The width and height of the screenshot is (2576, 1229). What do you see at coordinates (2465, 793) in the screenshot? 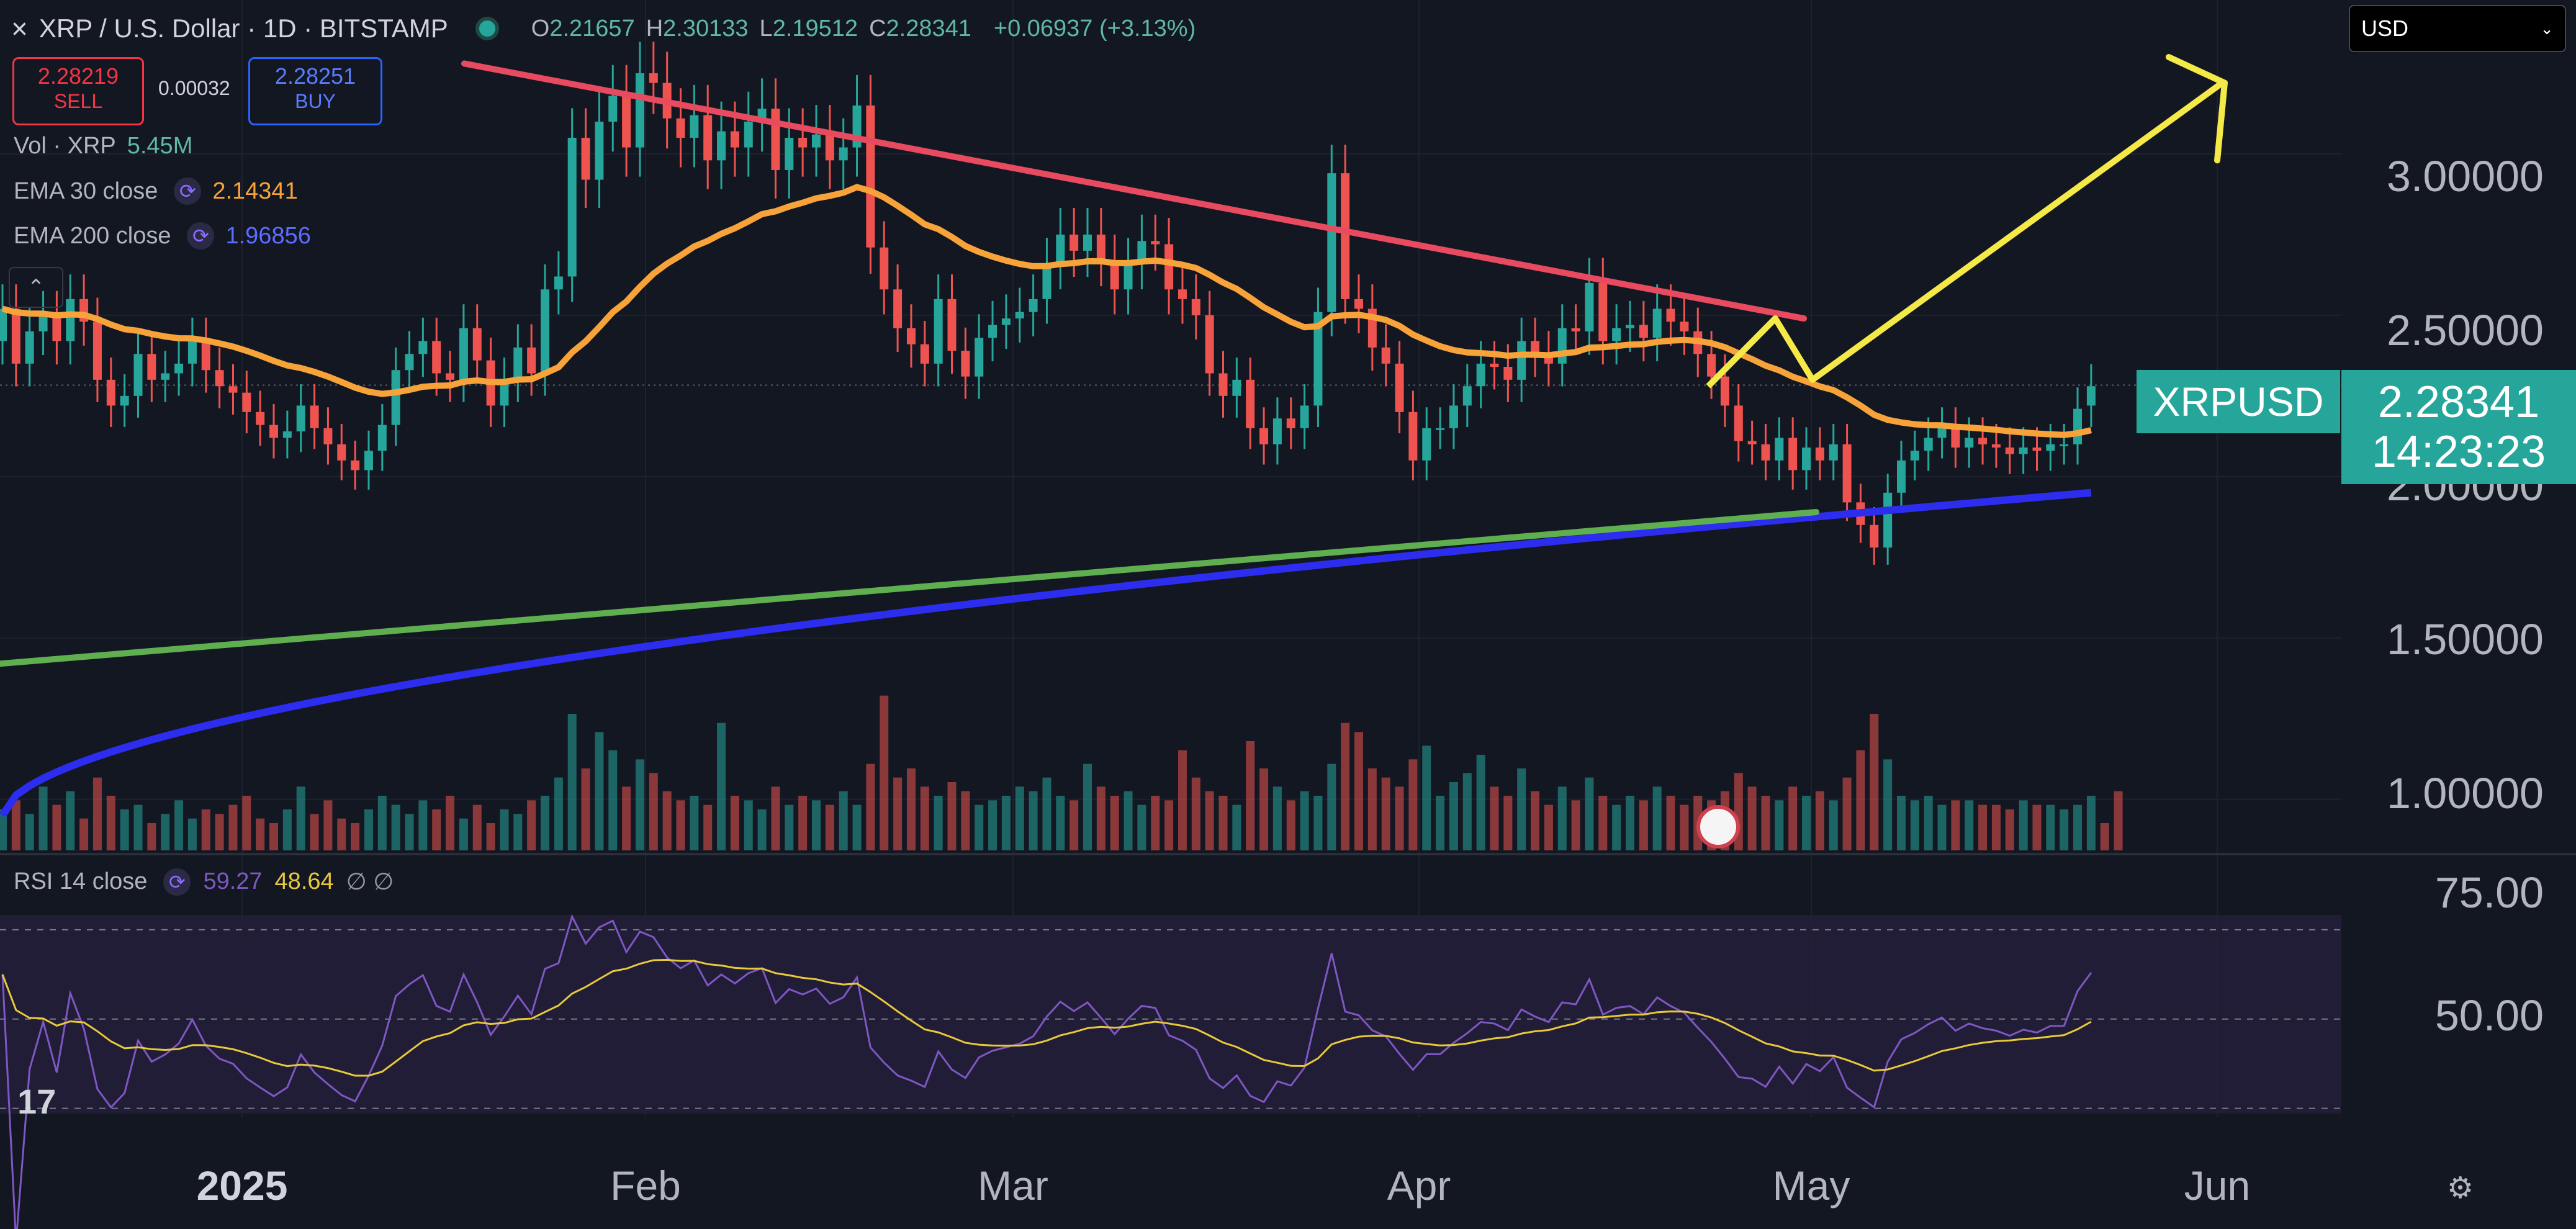
I see `price-axis-label: 1.00000` at bounding box center [2465, 793].